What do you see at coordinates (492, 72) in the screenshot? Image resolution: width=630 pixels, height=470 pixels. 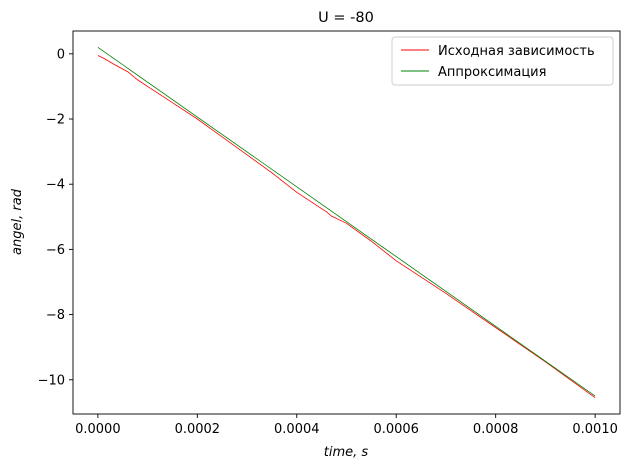 I see `legend-label-approximation: Аппроксимация` at bounding box center [492, 72].